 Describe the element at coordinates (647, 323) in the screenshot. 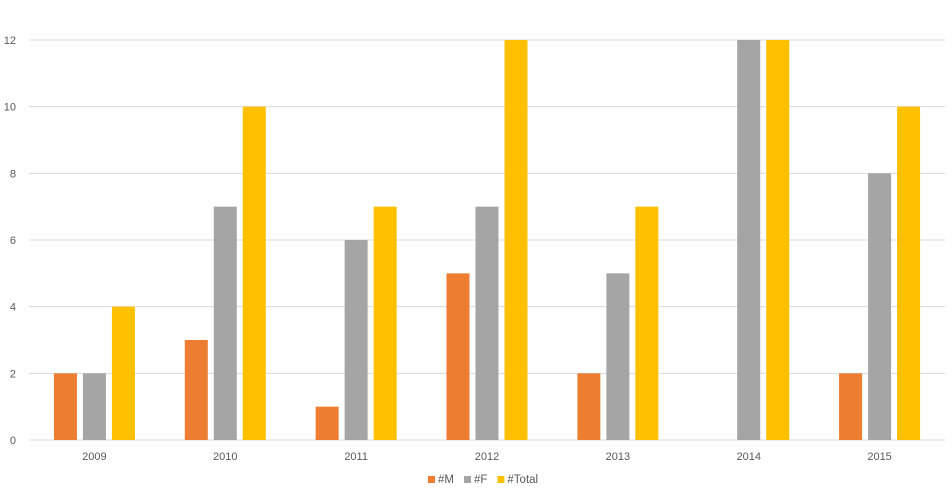

I see `bar-total-2013` at that location.